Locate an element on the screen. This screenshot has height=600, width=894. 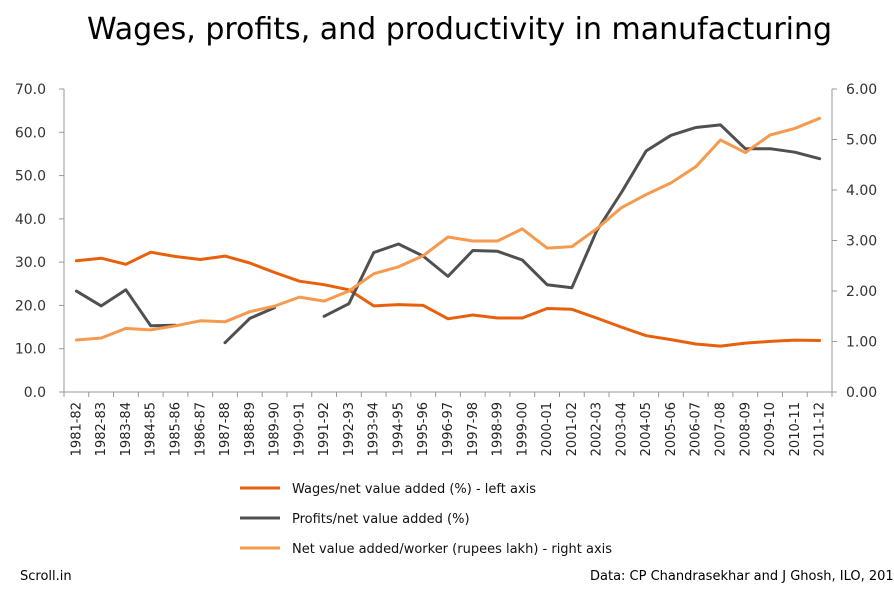
x-category-label: 1992-93 is located at coordinates (349, 429).